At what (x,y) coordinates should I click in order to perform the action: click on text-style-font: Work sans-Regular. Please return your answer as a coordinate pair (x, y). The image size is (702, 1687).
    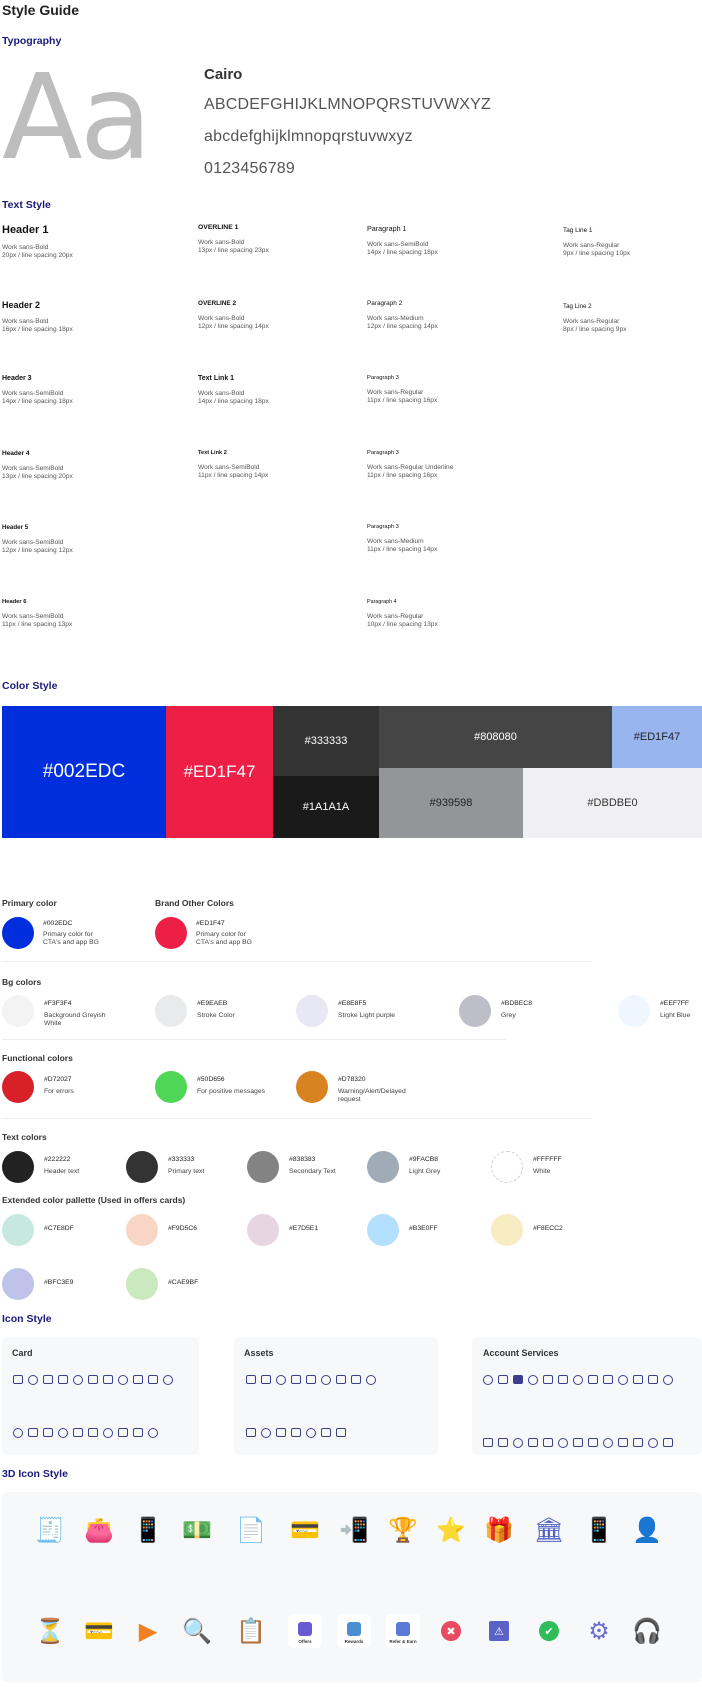
    Looking at the image, I should click on (395, 392).